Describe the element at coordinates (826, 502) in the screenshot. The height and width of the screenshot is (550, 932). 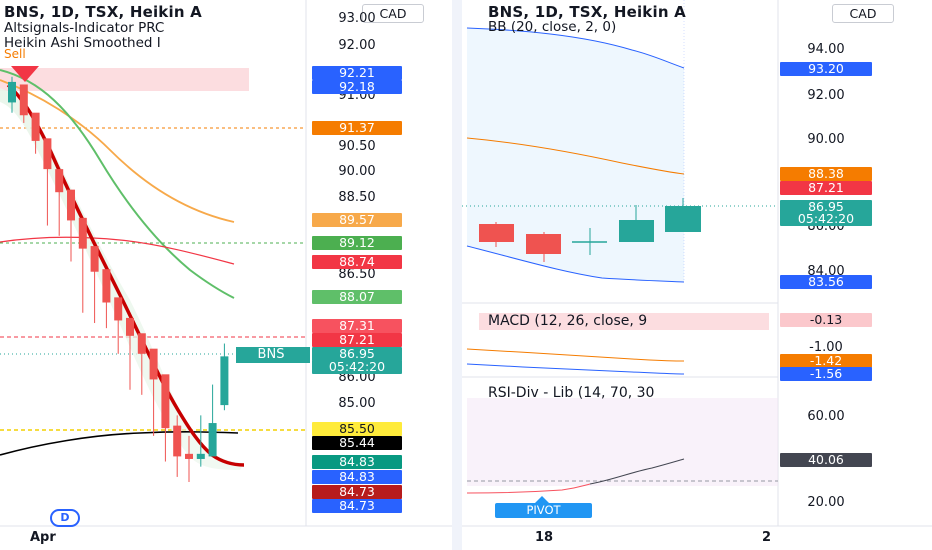
I see `rsi-axis-label: 20.00` at that location.